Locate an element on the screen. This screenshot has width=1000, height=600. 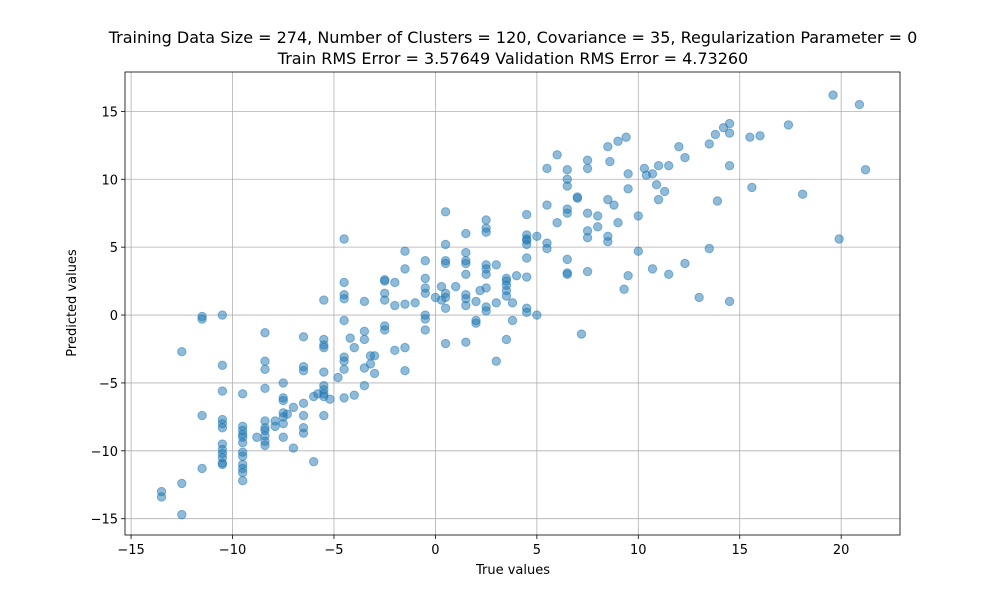
y-tick-label: −10 is located at coordinates (104, 452).